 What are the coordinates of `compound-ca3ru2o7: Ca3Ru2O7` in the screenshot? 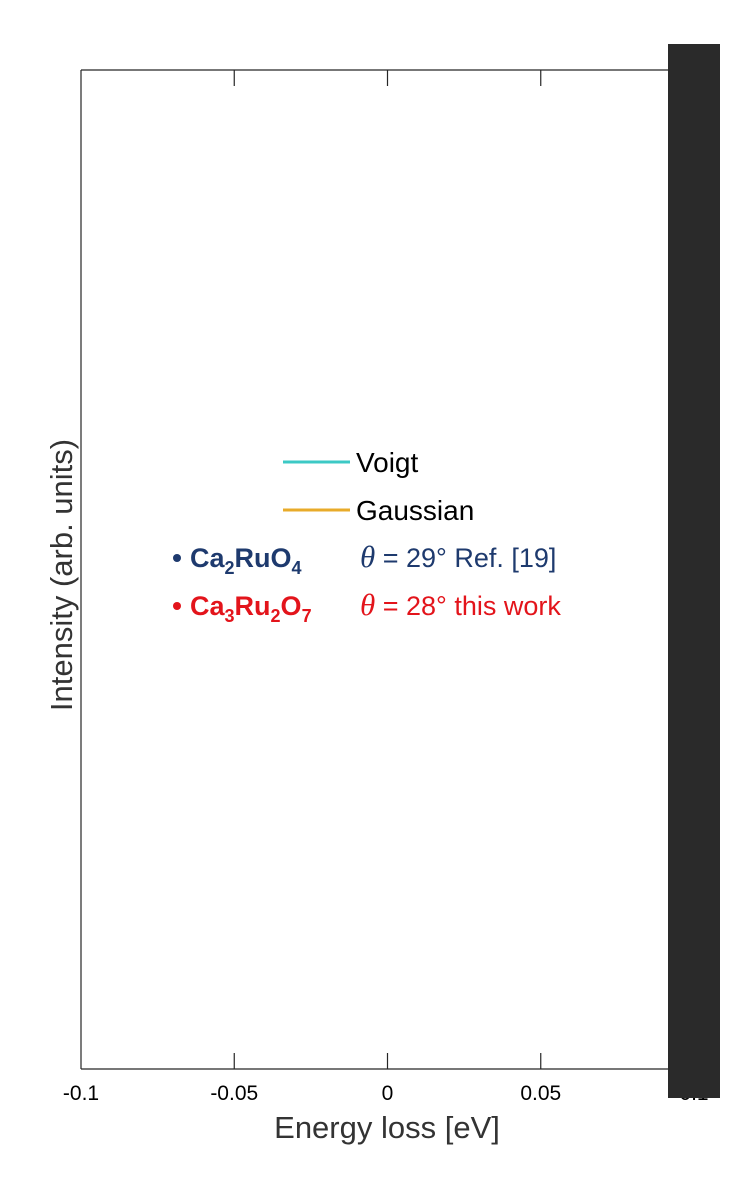 It's located at (251, 608).